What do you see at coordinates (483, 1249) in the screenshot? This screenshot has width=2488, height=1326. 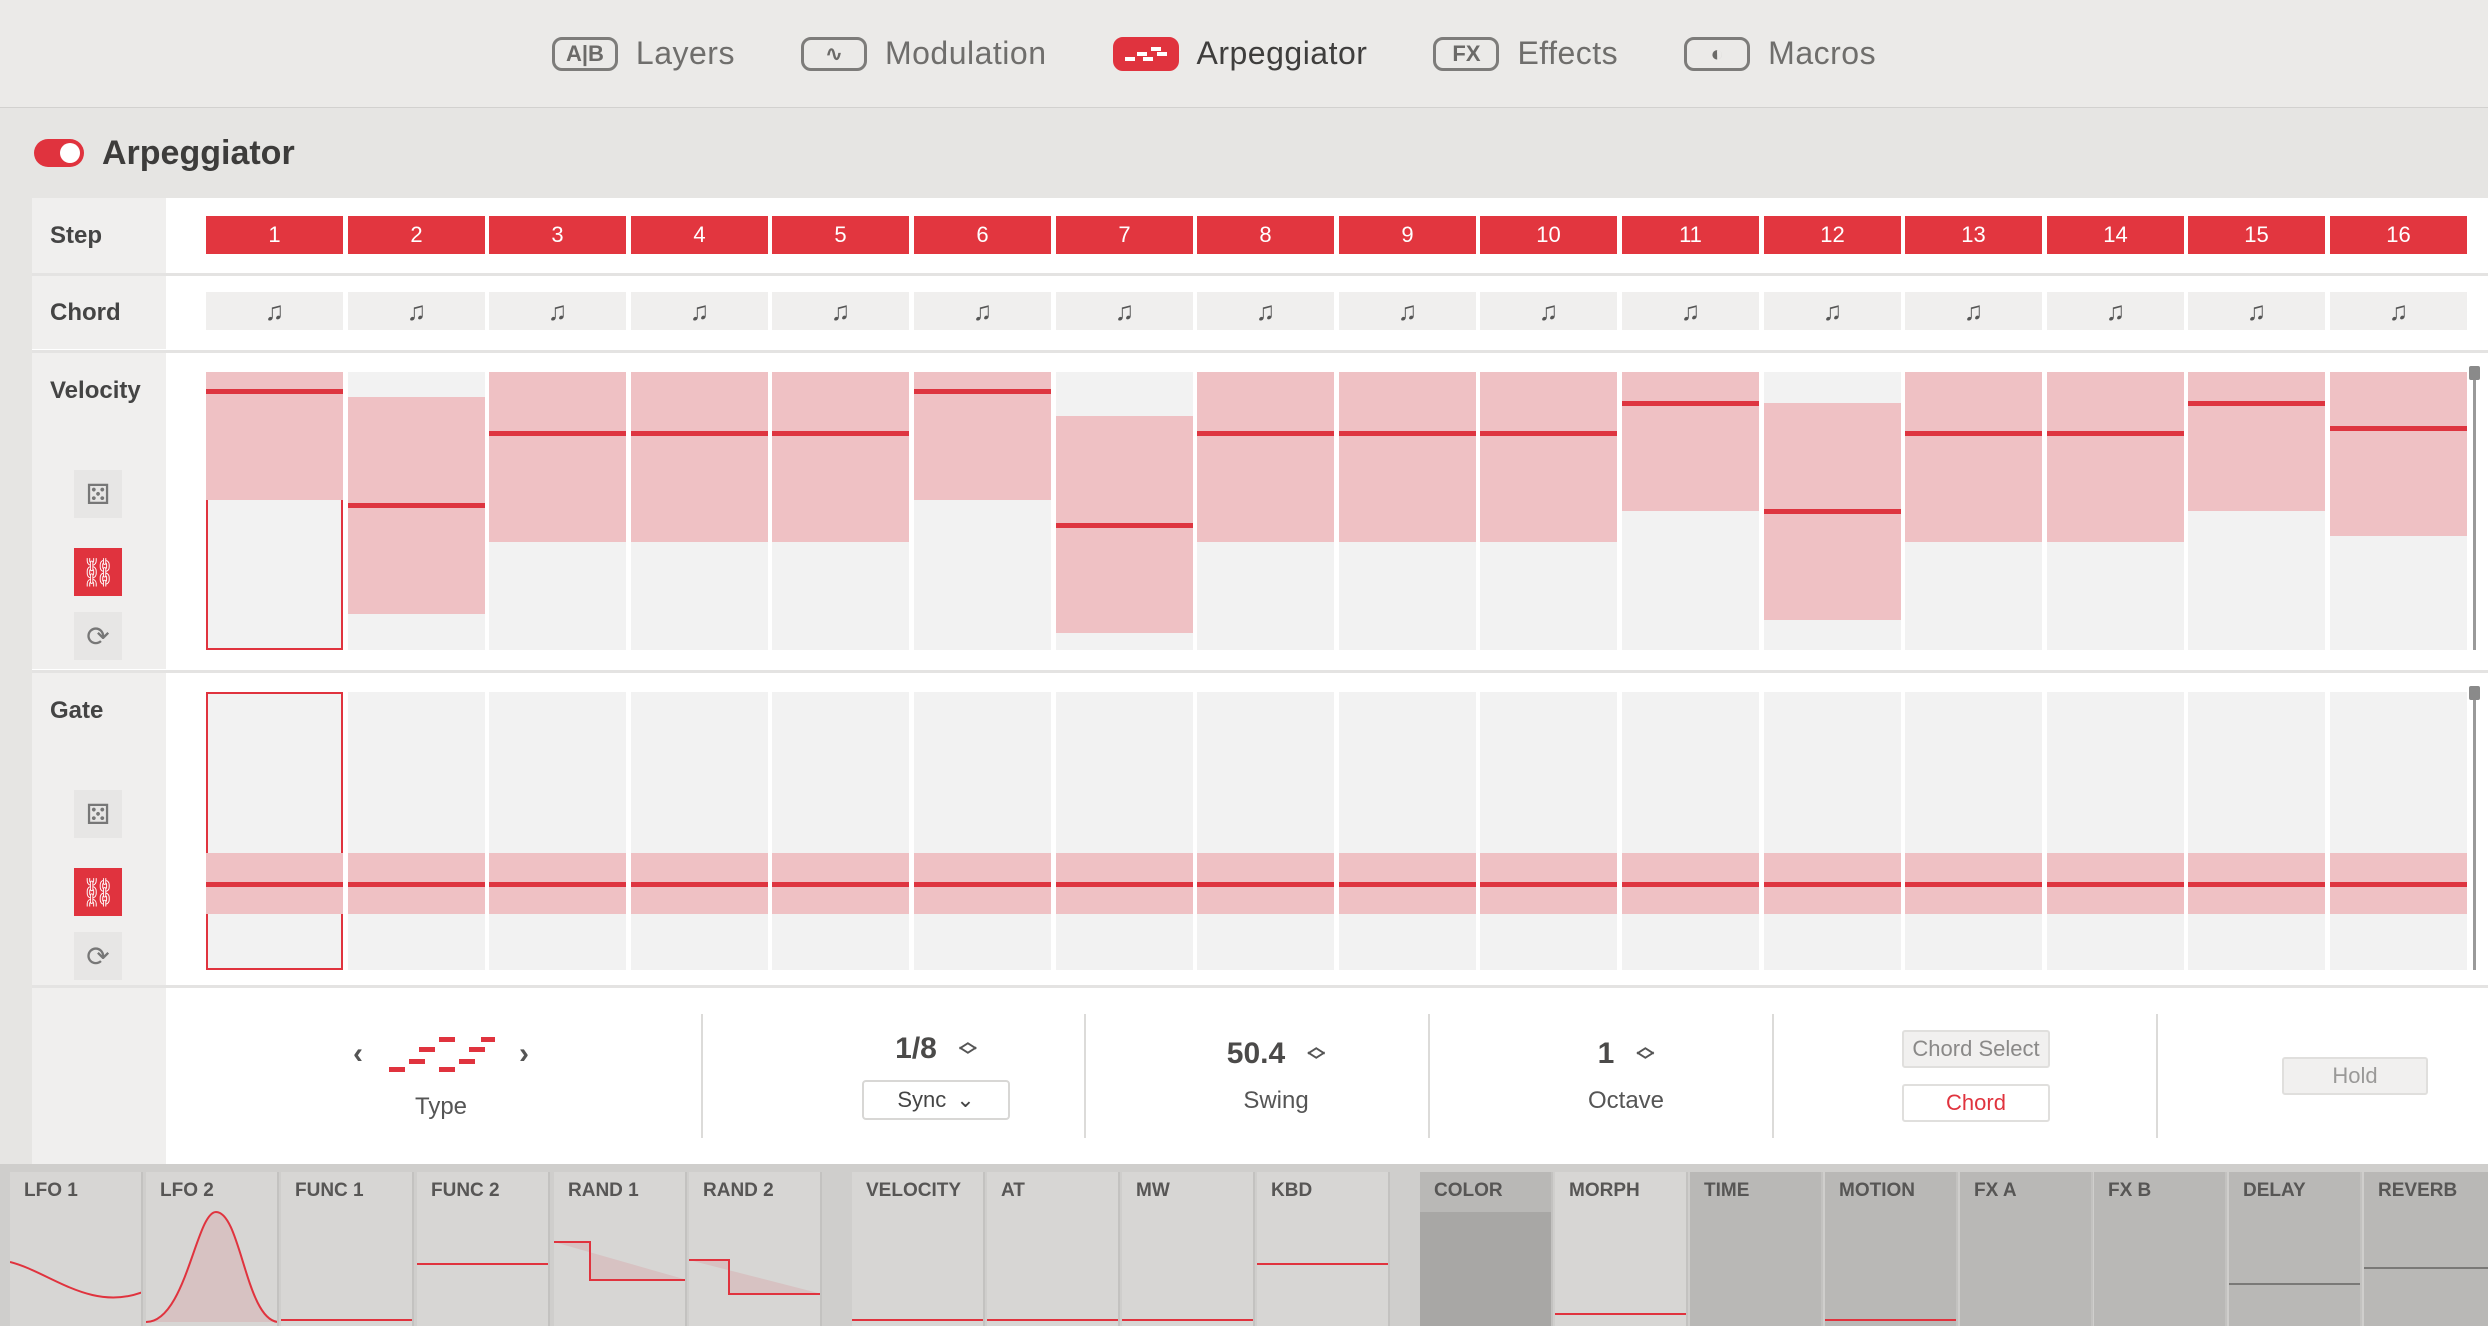 I see `mod-source-func-2: FUNC 2` at bounding box center [483, 1249].